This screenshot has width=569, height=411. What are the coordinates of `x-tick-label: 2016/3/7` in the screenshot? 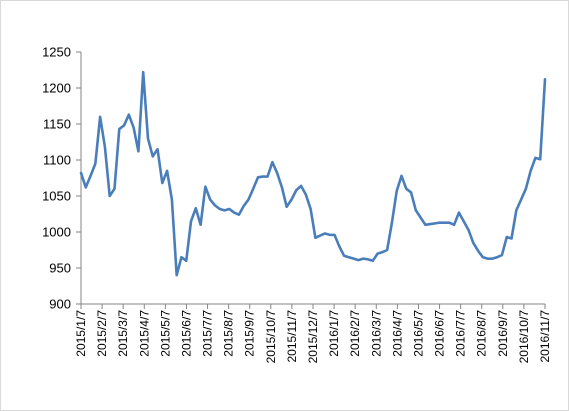 It's located at (376, 333).